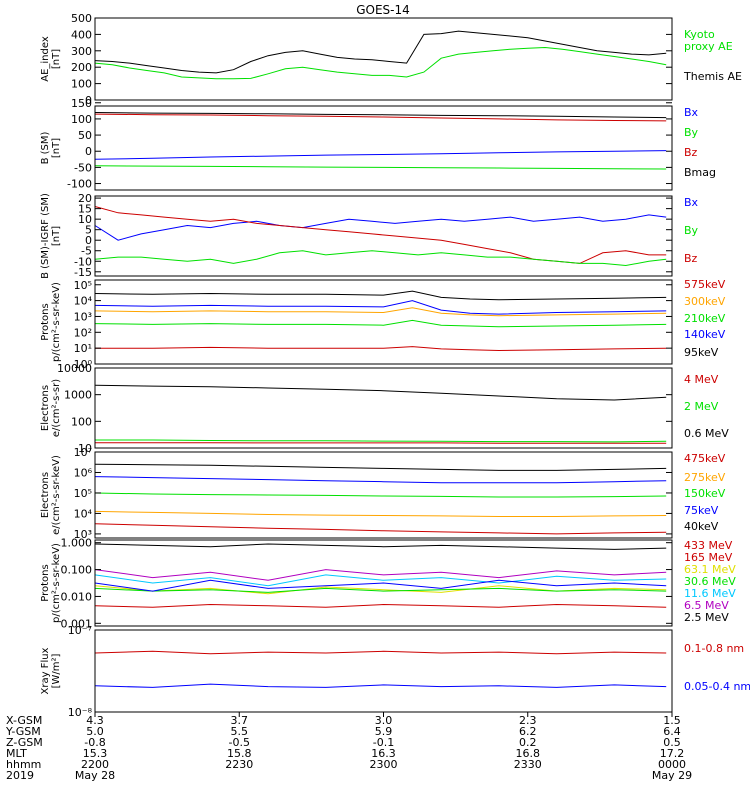  What do you see at coordinates (79, 184) in the screenshot?
I see `y-tick-label: -100` at bounding box center [79, 184].